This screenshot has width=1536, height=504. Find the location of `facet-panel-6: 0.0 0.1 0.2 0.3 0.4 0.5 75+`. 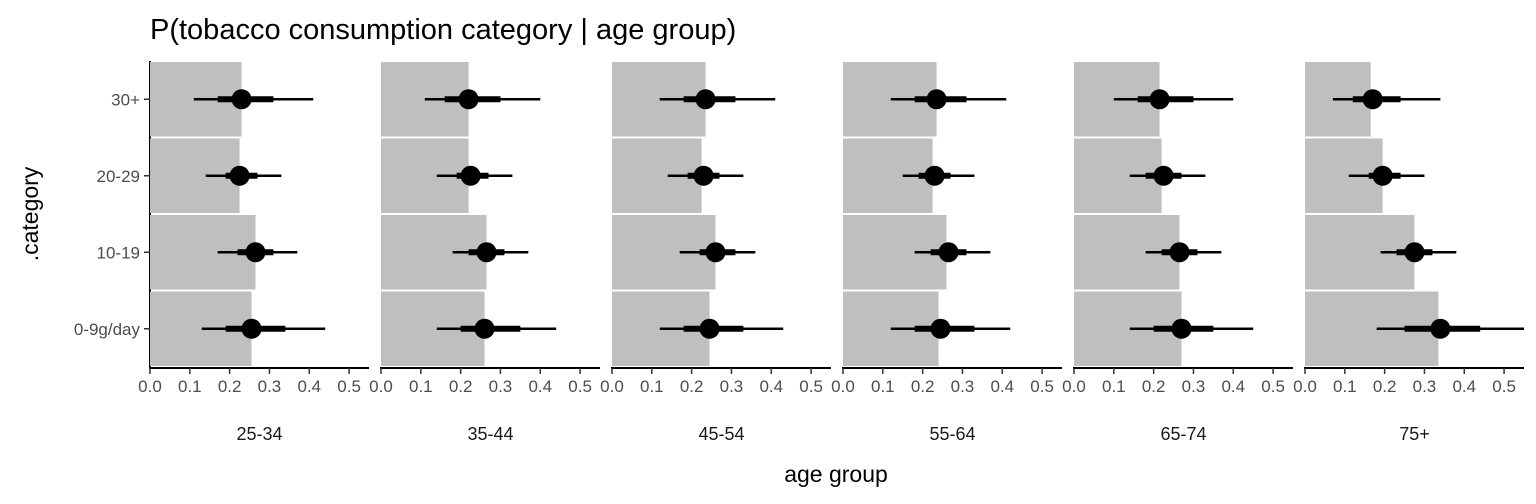

facet-panel-6: 0.0 0.1 0.2 0.3 0.4 0.5 75+ is located at coordinates (1408, 253).